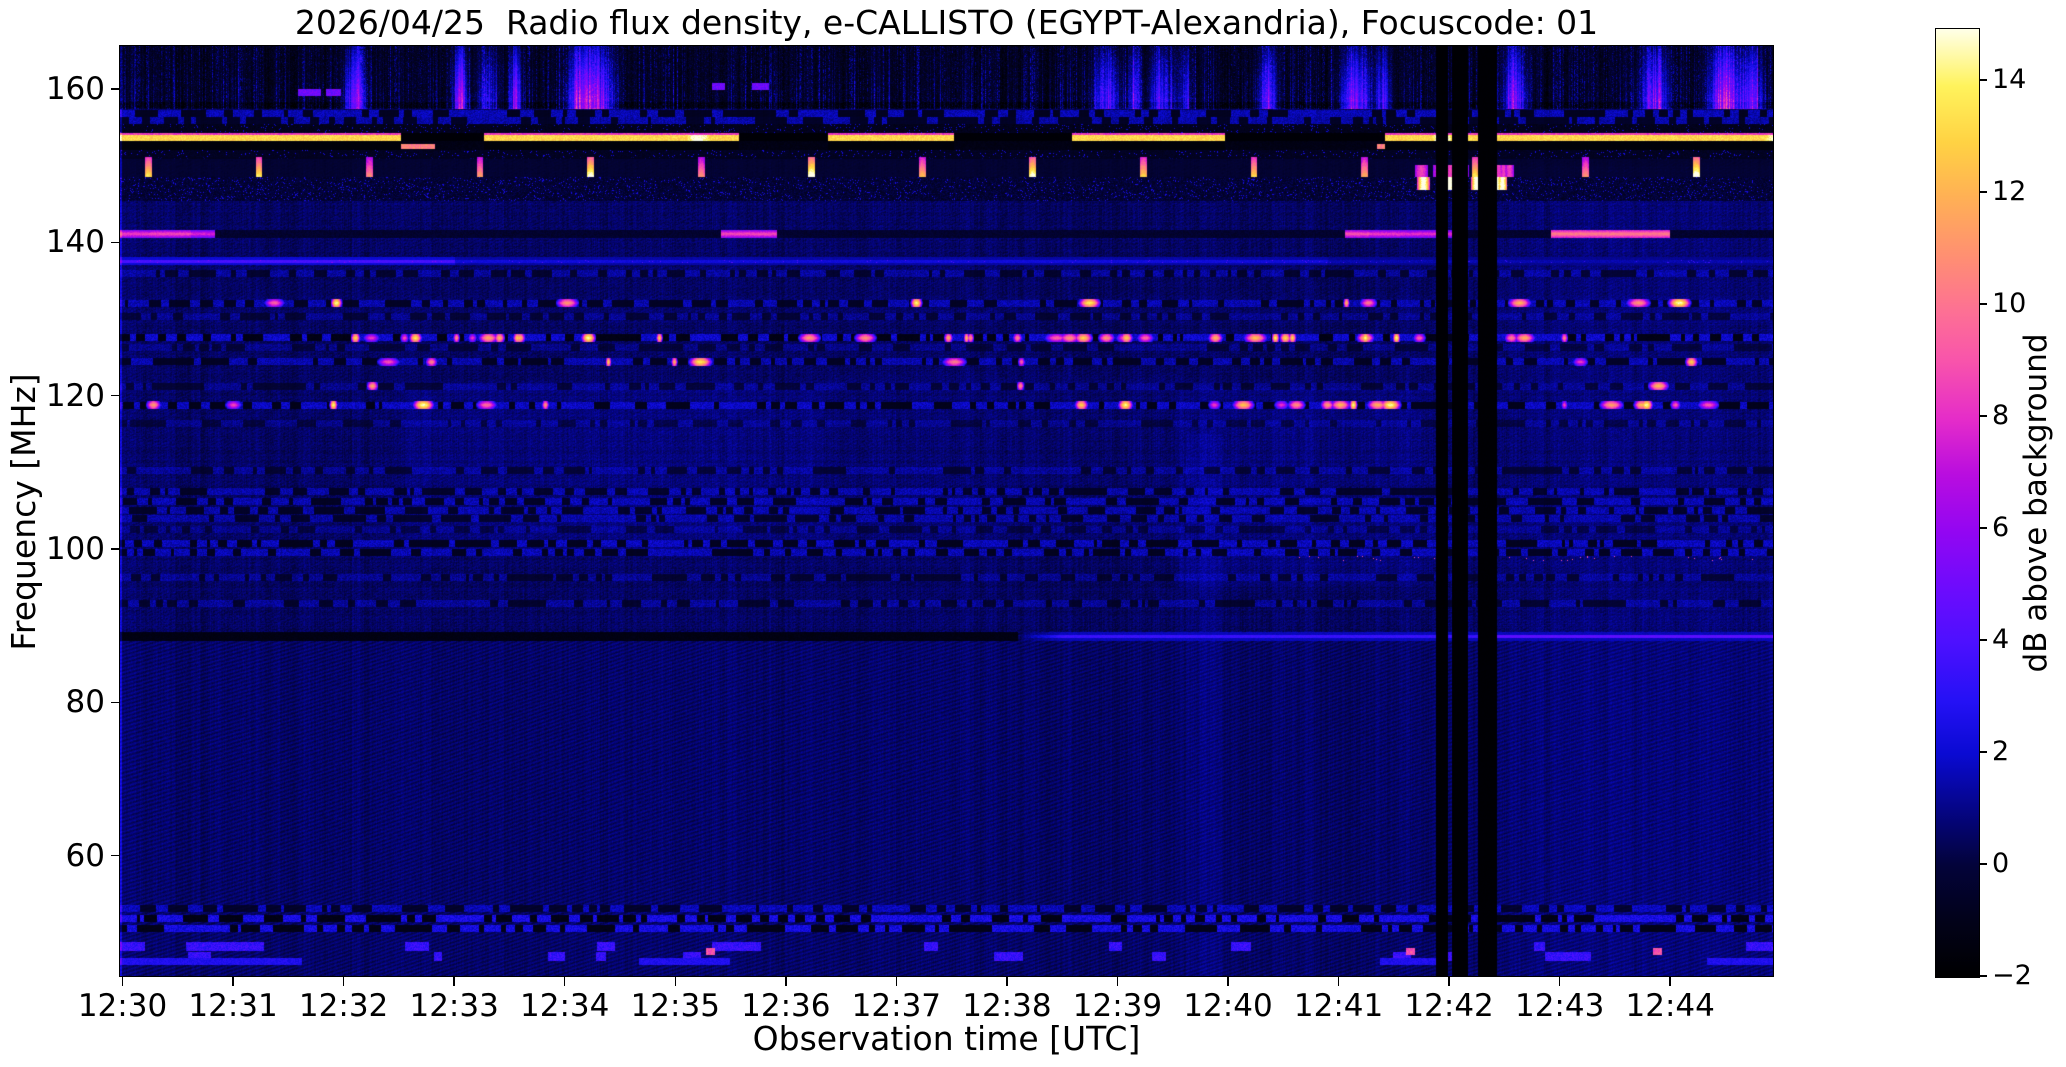 The height and width of the screenshot is (1067, 2066). What do you see at coordinates (1117, 1006) in the screenshot?
I see `x-tick-label: 12:39` at bounding box center [1117, 1006].